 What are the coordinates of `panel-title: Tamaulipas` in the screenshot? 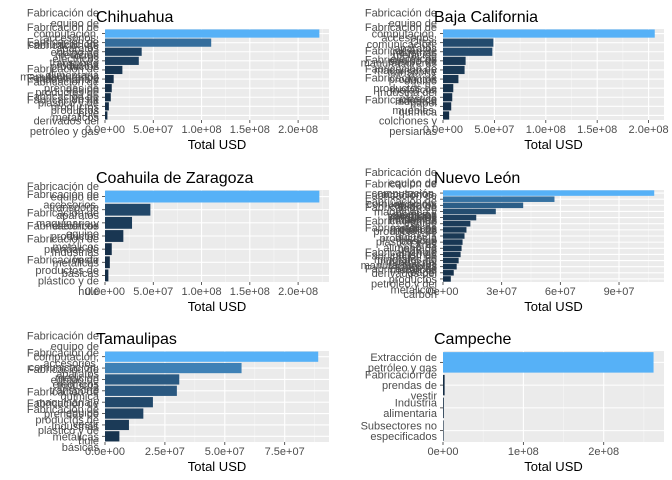 It's located at (136, 339).